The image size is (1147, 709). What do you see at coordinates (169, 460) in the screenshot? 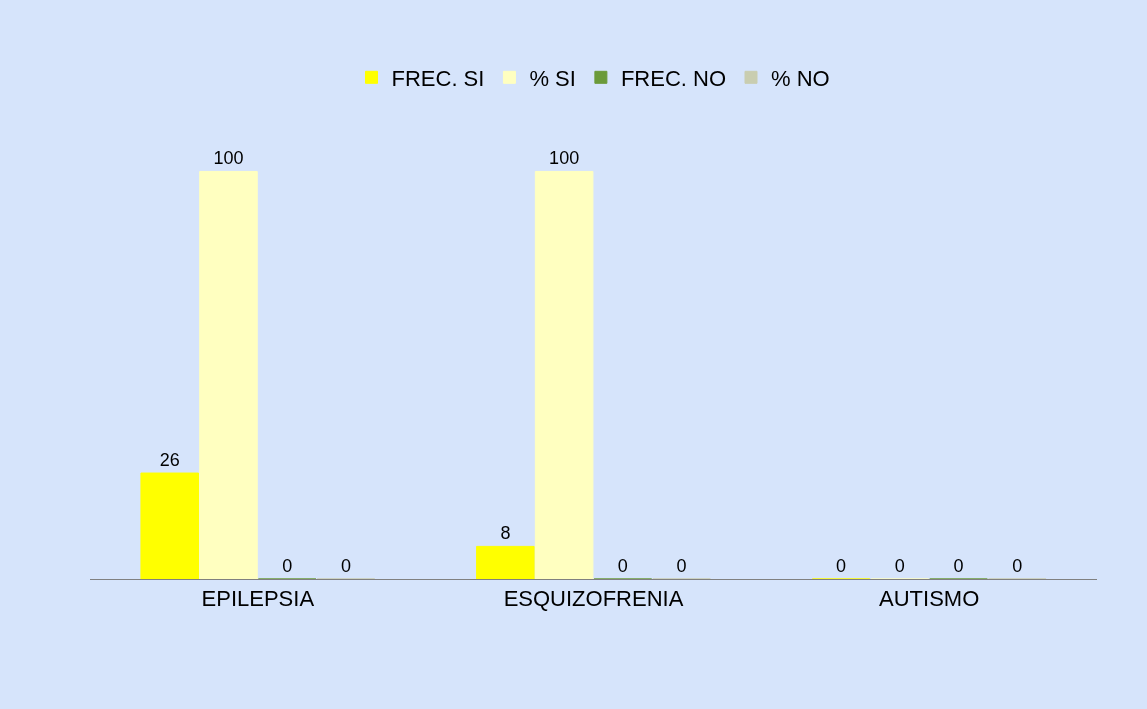
I see `data-label: 26` at bounding box center [169, 460].